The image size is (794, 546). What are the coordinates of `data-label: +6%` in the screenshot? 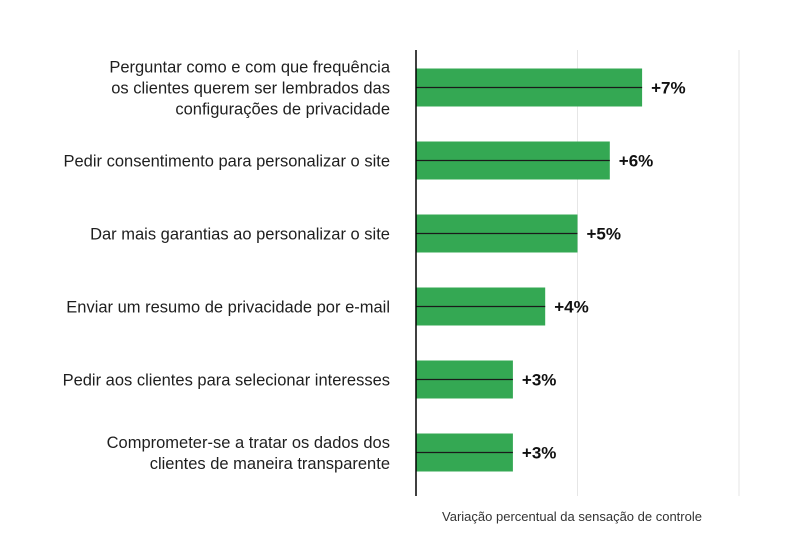 It's located at (636, 161).